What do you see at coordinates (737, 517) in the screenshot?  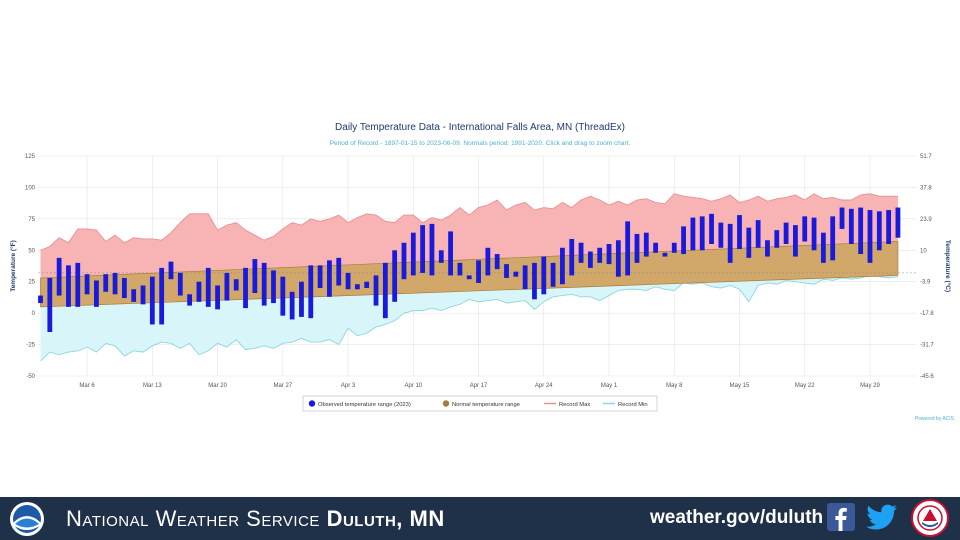 I see `website-link: weather.gov/duluth` at bounding box center [737, 517].